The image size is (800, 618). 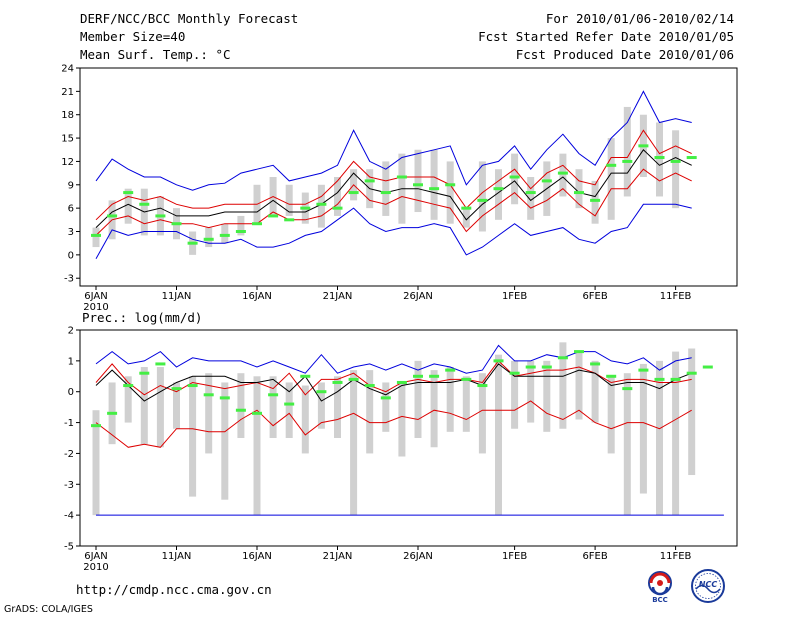 What do you see at coordinates (71, 361) in the screenshot?
I see `y-tick-label: 1` at bounding box center [71, 361].